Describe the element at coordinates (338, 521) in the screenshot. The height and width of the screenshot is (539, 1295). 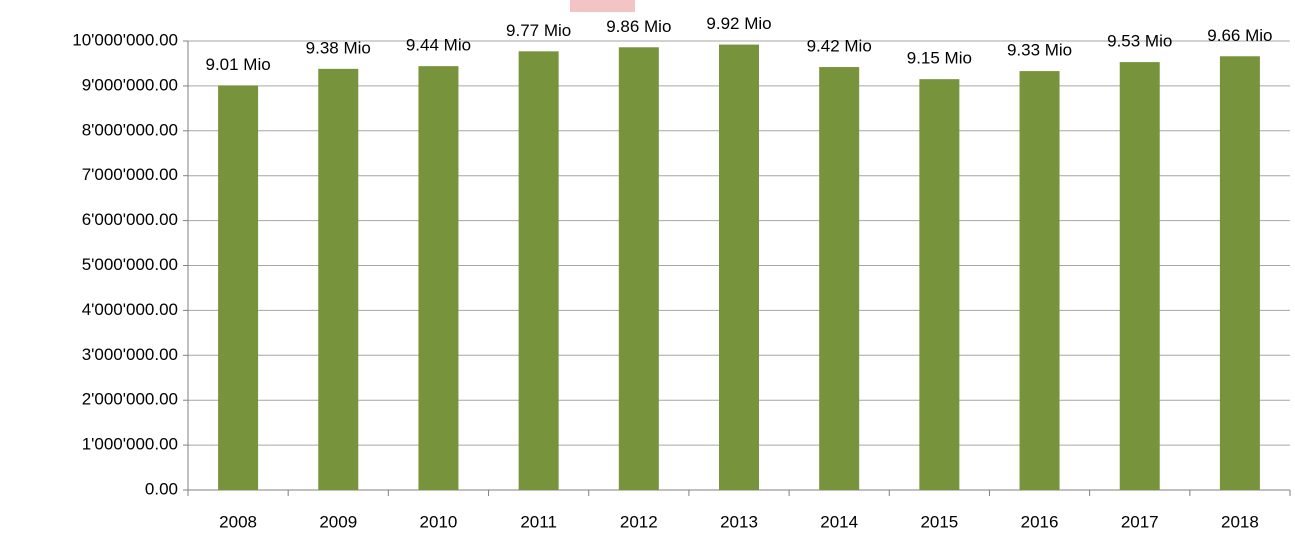
I see `x-tick-label: 2009` at that location.